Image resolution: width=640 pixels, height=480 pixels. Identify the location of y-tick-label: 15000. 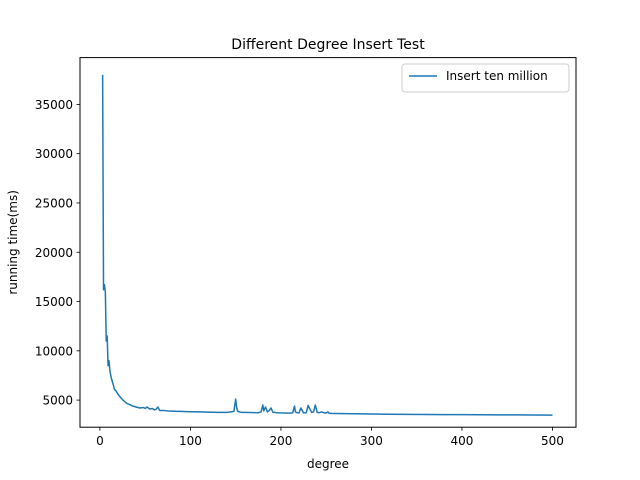
(54, 302).